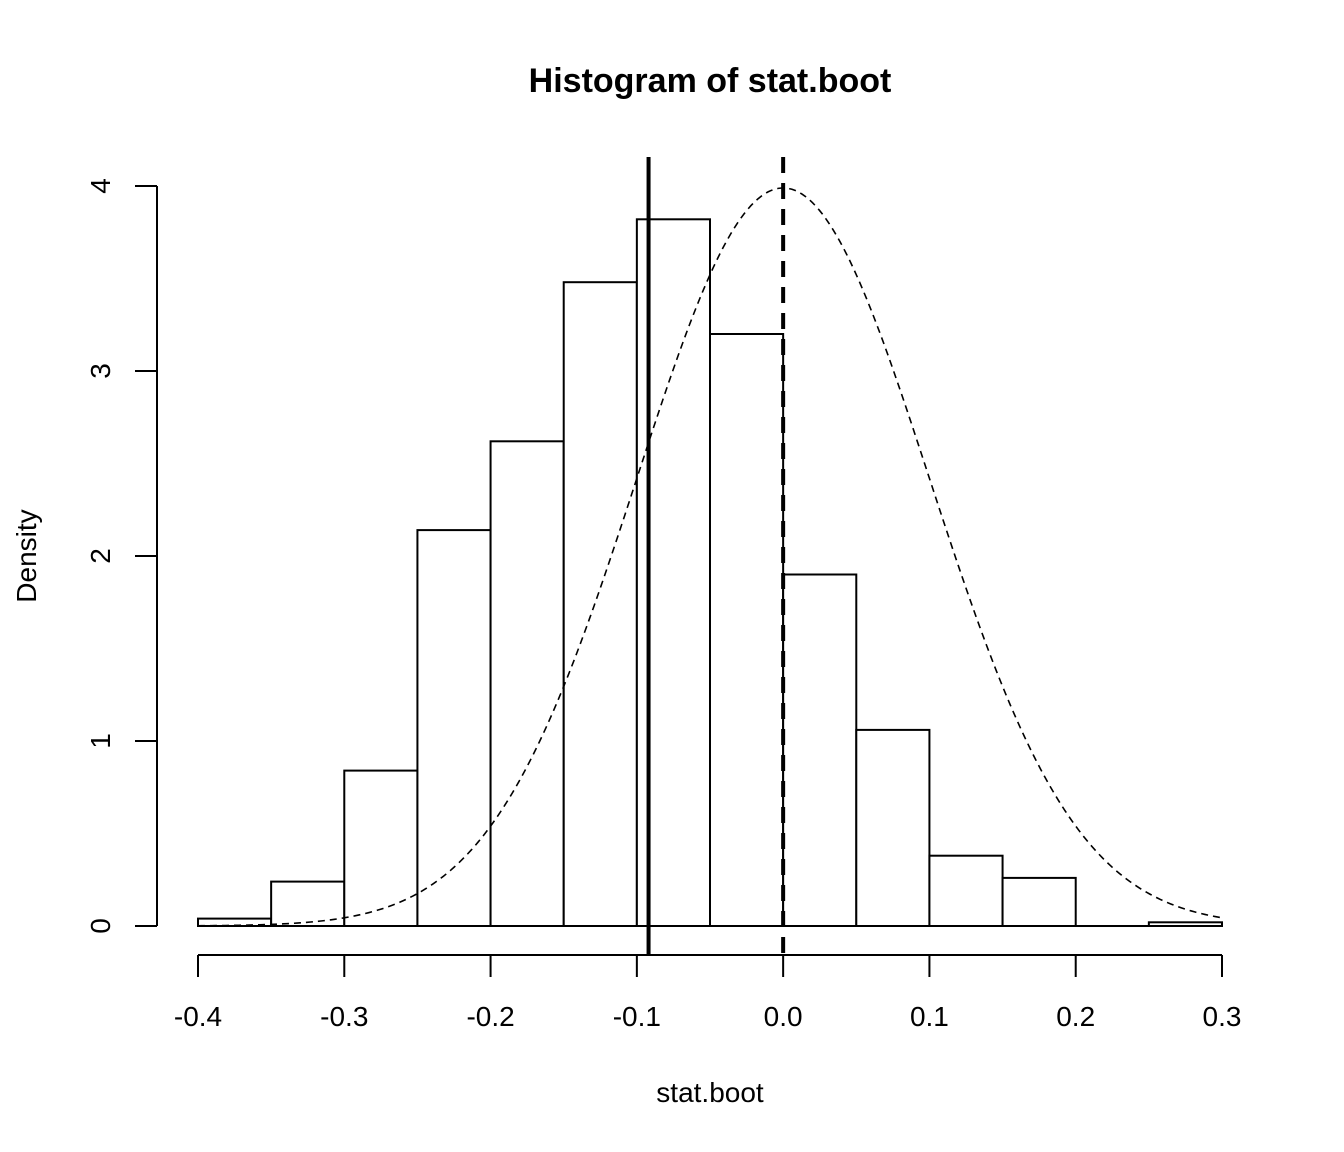  Describe the element at coordinates (198, 1016) in the screenshot. I see `x-tick-label: -0.4` at that location.